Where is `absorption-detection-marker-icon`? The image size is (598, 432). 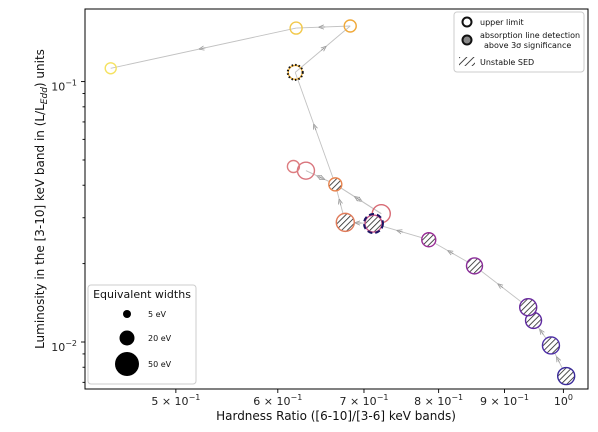 absorption-detection-marker-icon is located at coordinates (467, 40).